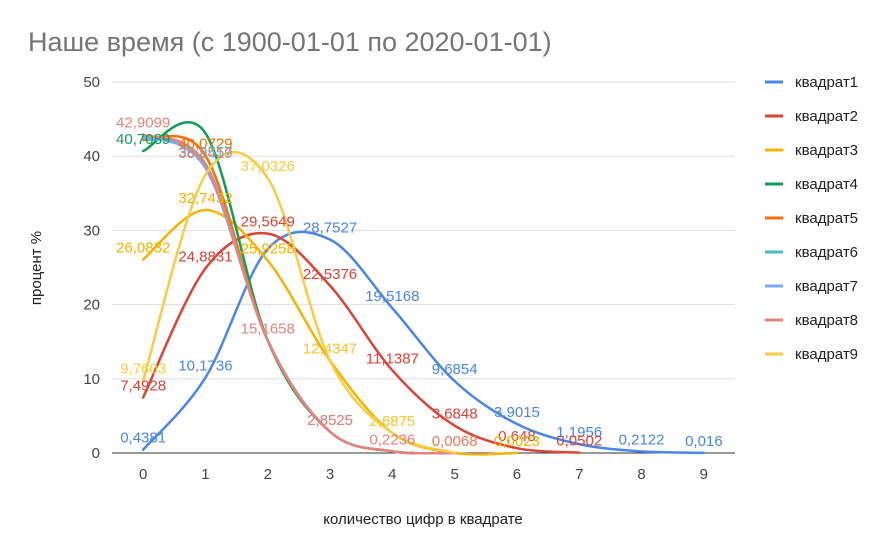  What do you see at coordinates (826, 116) in the screenshot?
I see `legend-label: квадрат2` at bounding box center [826, 116].